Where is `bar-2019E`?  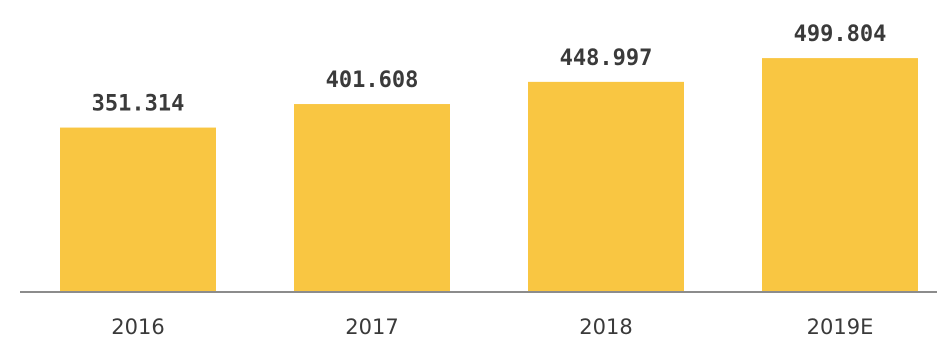 bar-2019E is located at coordinates (840, 175).